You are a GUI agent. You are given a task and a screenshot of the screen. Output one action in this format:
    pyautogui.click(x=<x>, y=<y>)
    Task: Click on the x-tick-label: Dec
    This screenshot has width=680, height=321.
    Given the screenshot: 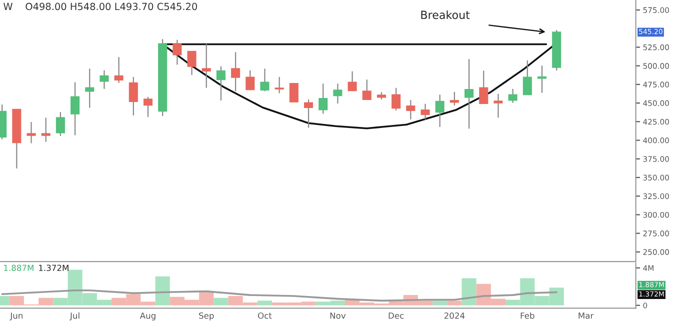 What is the action you would take?
    pyautogui.click(x=396, y=315)
    